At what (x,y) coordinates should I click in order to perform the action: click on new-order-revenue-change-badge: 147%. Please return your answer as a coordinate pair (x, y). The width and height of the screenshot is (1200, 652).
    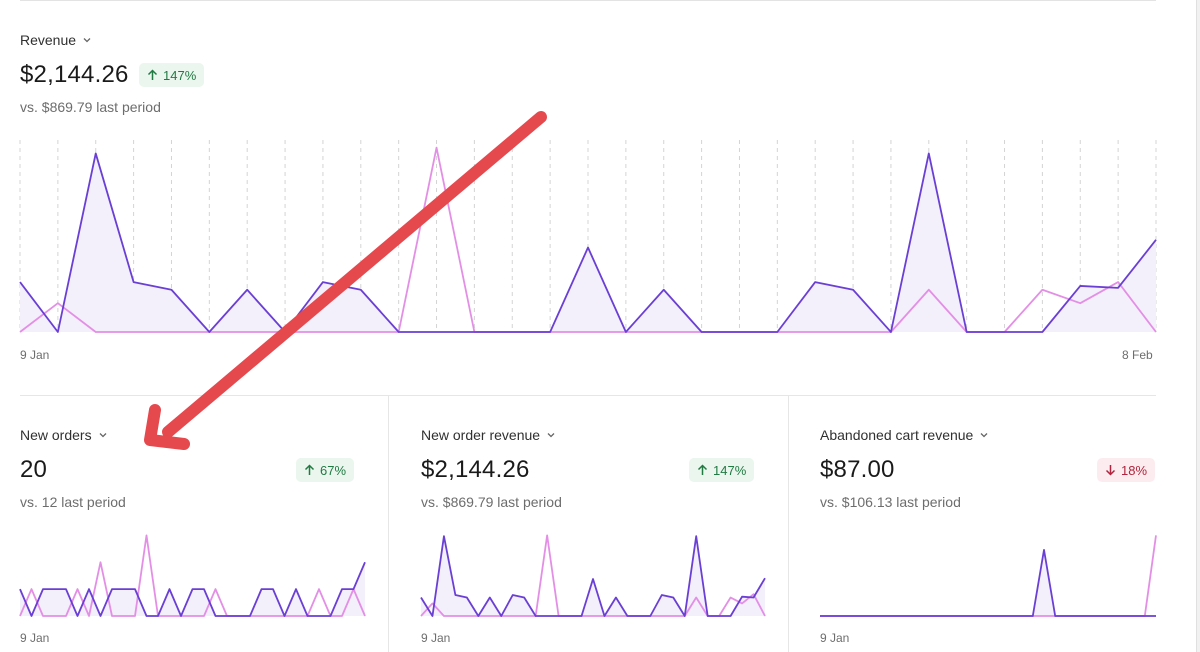
    Looking at the image, I should click on (722, 470).